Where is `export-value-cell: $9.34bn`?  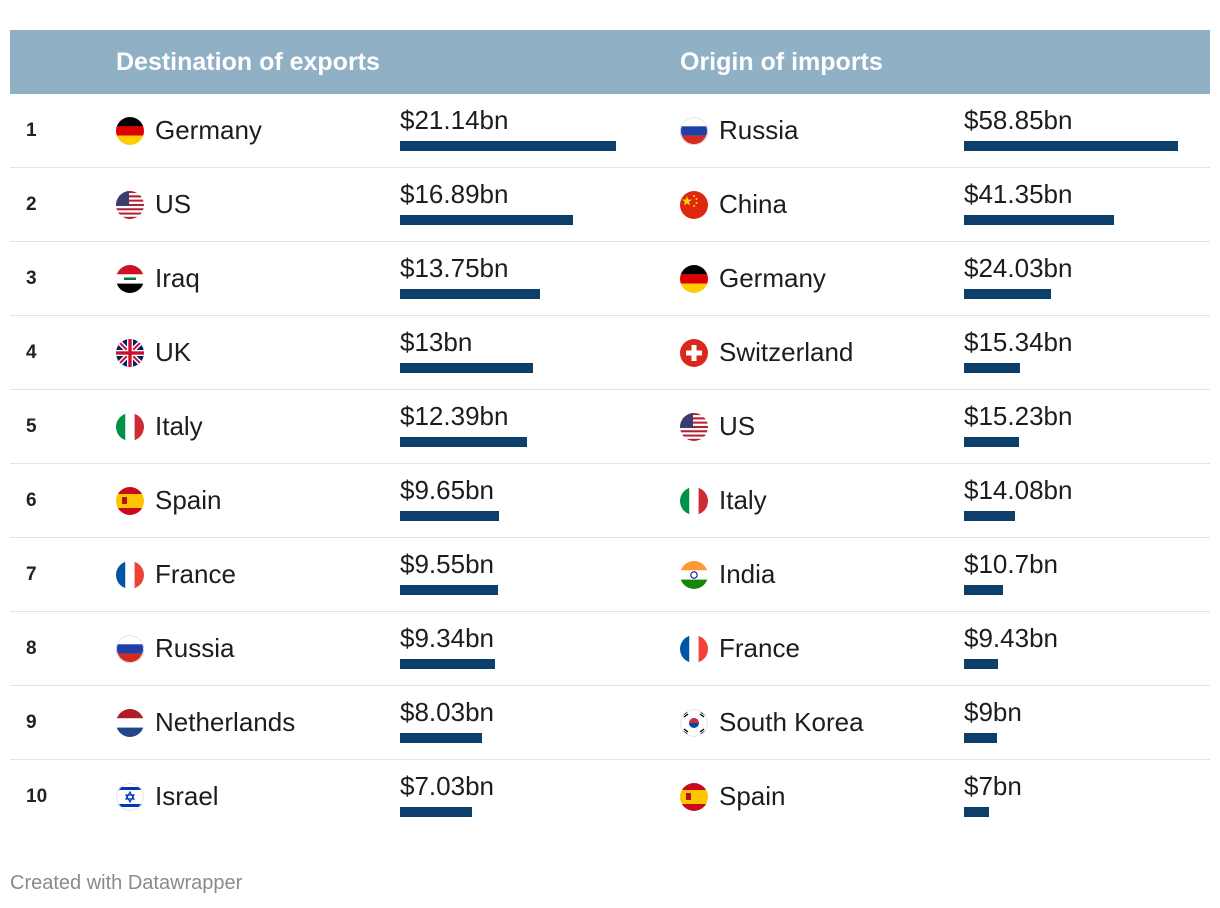 export-value-cell: $9.34bn is located at coordinates (520, 648).